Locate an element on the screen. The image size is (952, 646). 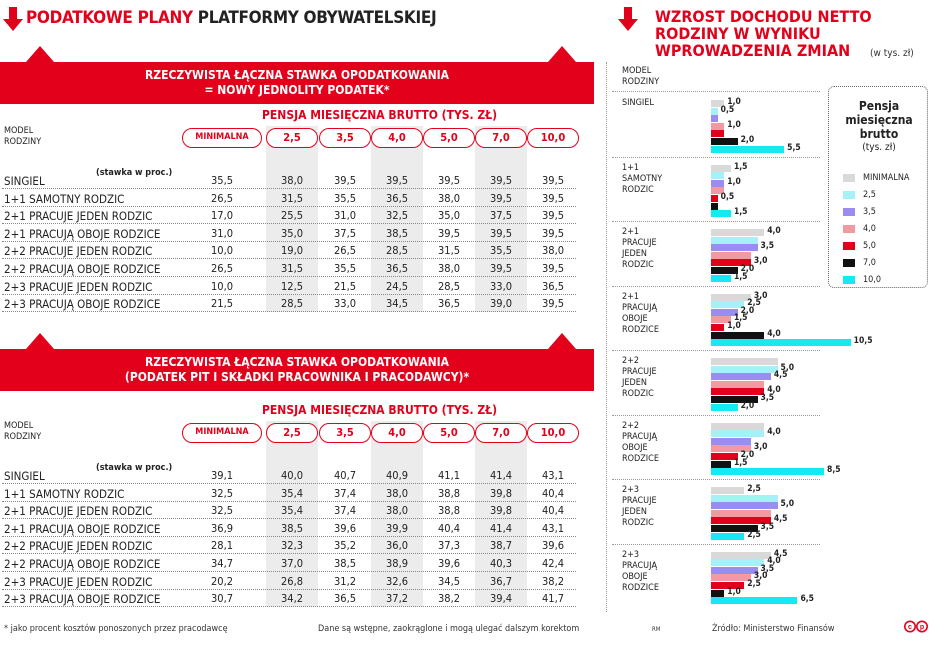
legend-label: 10,0 is located at coordinates (872, 279).